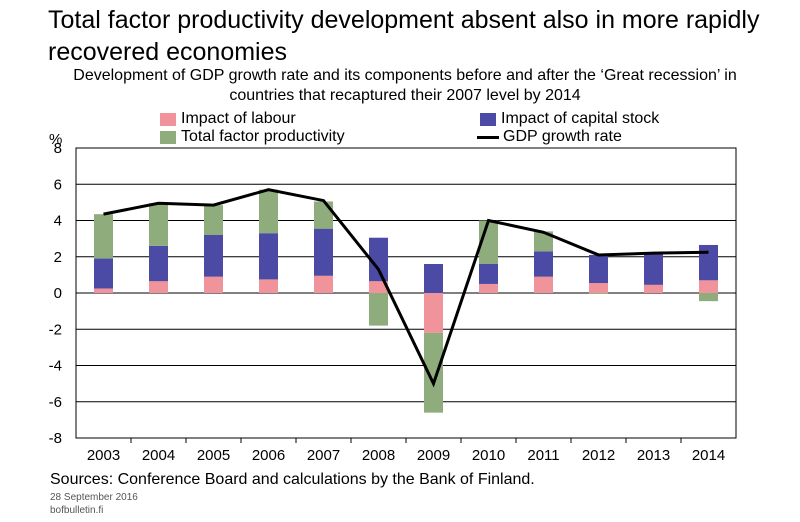 This screenshot has height=522, width=800. What do you see at coordinates (488, 455) in the screenshot?
I see `x-tick-label: 2010` at bounding box center [488, 455].